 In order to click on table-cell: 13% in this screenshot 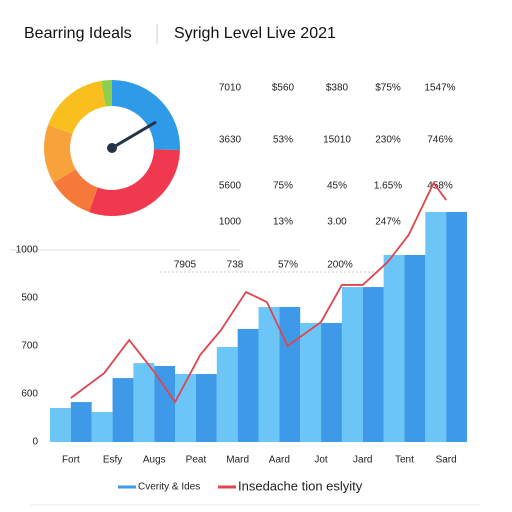, I will do `click(283, 222)`.